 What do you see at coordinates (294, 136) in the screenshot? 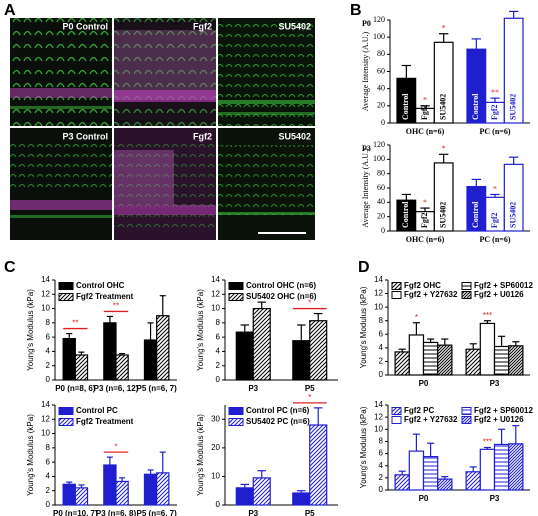
I see `image-label: SU5402` at bounding box center [294, 136].